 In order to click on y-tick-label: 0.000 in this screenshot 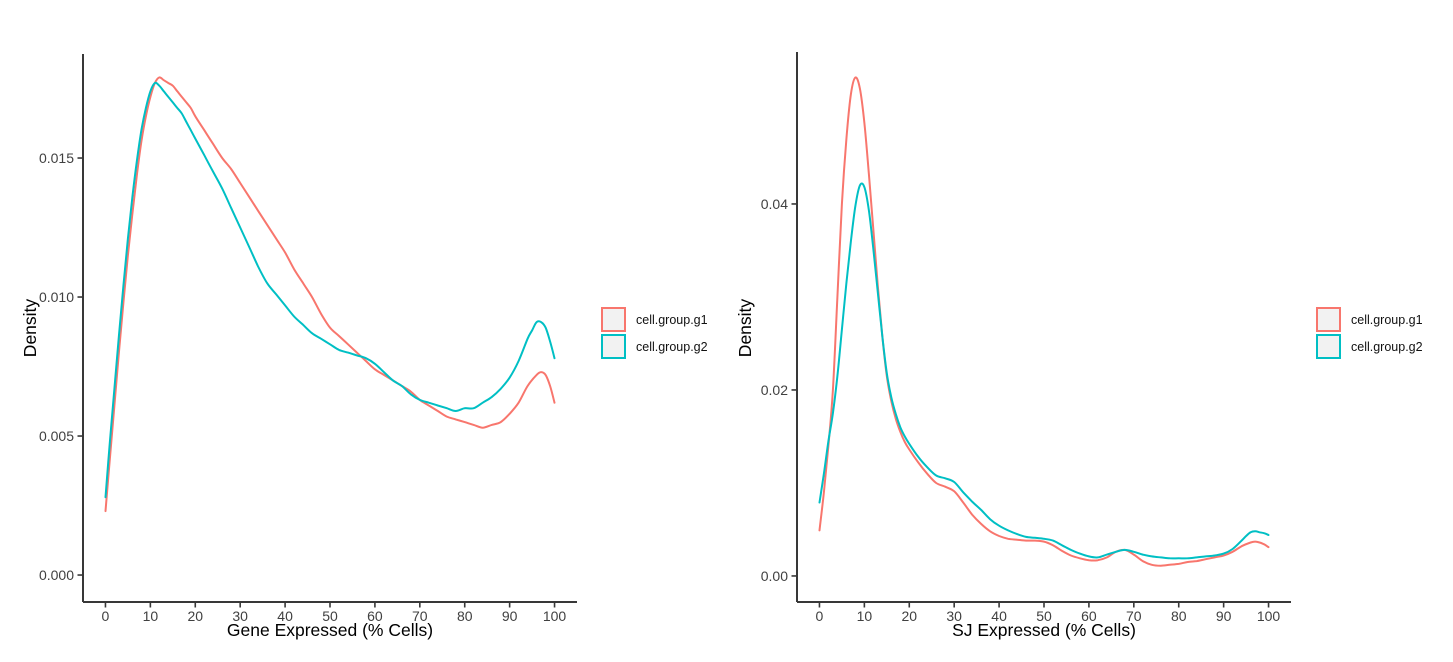, I will do `click(56, 575)`.